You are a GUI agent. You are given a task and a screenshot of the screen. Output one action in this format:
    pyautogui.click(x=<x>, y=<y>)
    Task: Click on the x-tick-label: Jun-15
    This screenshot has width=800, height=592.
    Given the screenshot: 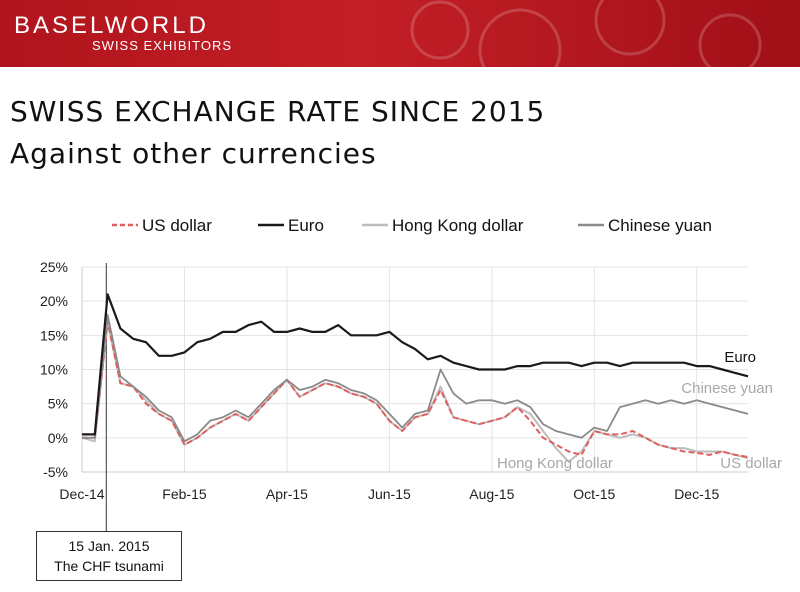 What is the action you would take?
    pyautogui.click(x=389, y=494)
    